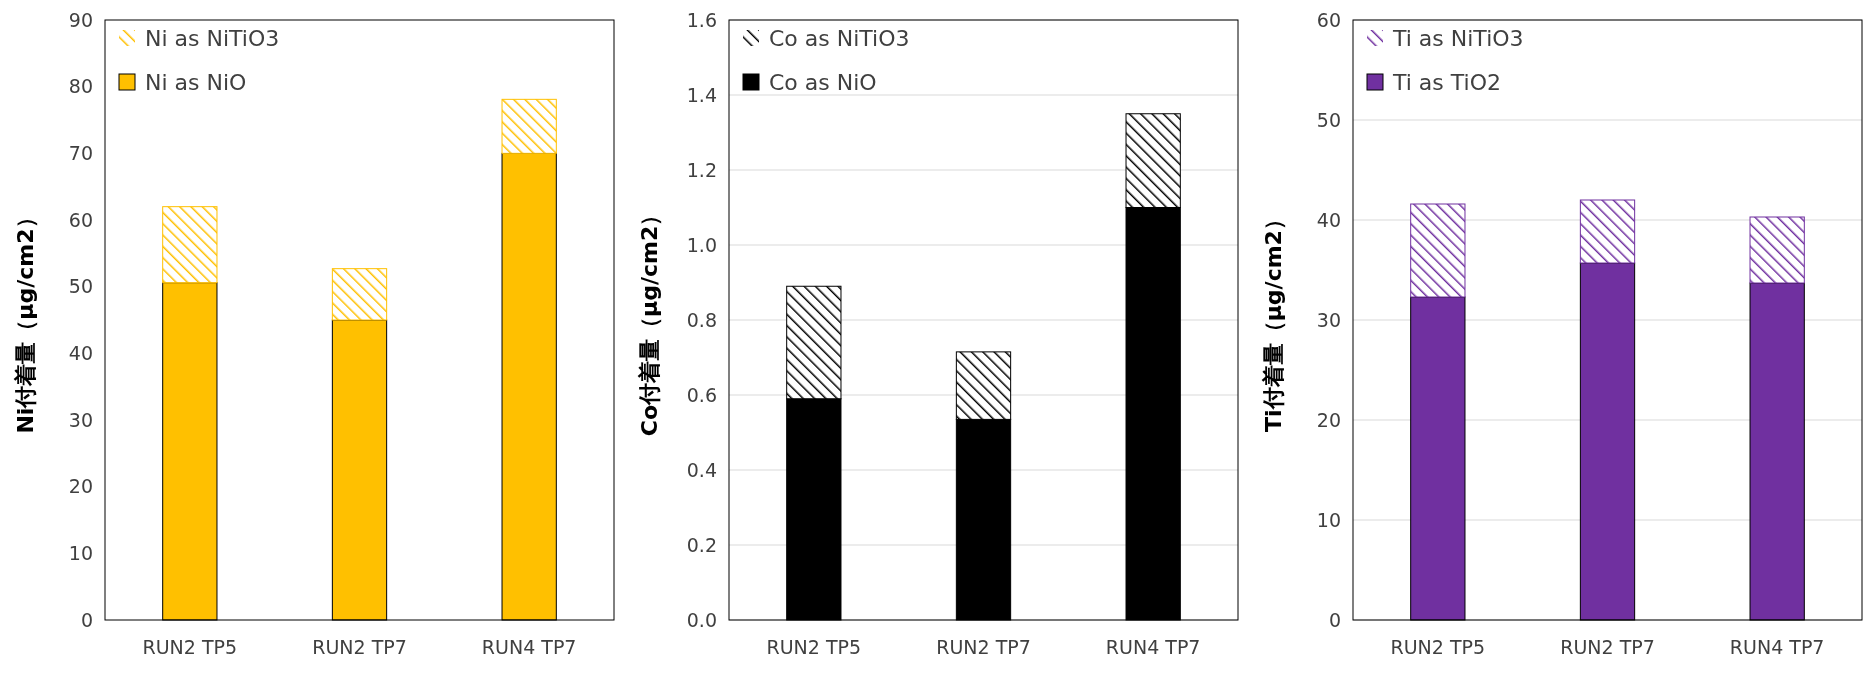 This screenshot has height=675, width=1872. What do you see at coordinates (196, 82) in the screenshot?
I see `legend-label: Ni as NiO` at bounding box center [196, 82].